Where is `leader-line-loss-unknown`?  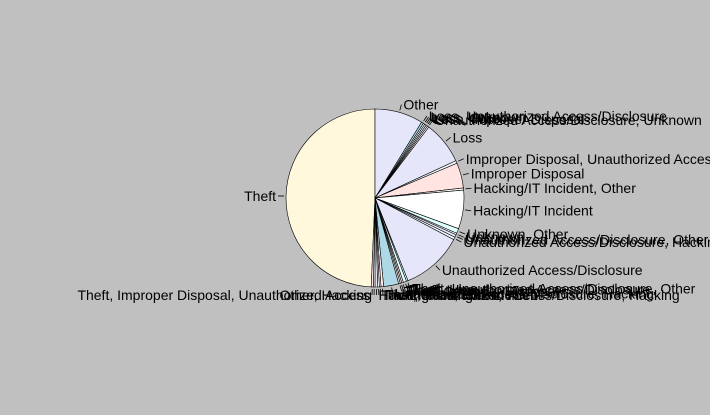 leader-line-loss-unknown is located at coordinates (426, 119).